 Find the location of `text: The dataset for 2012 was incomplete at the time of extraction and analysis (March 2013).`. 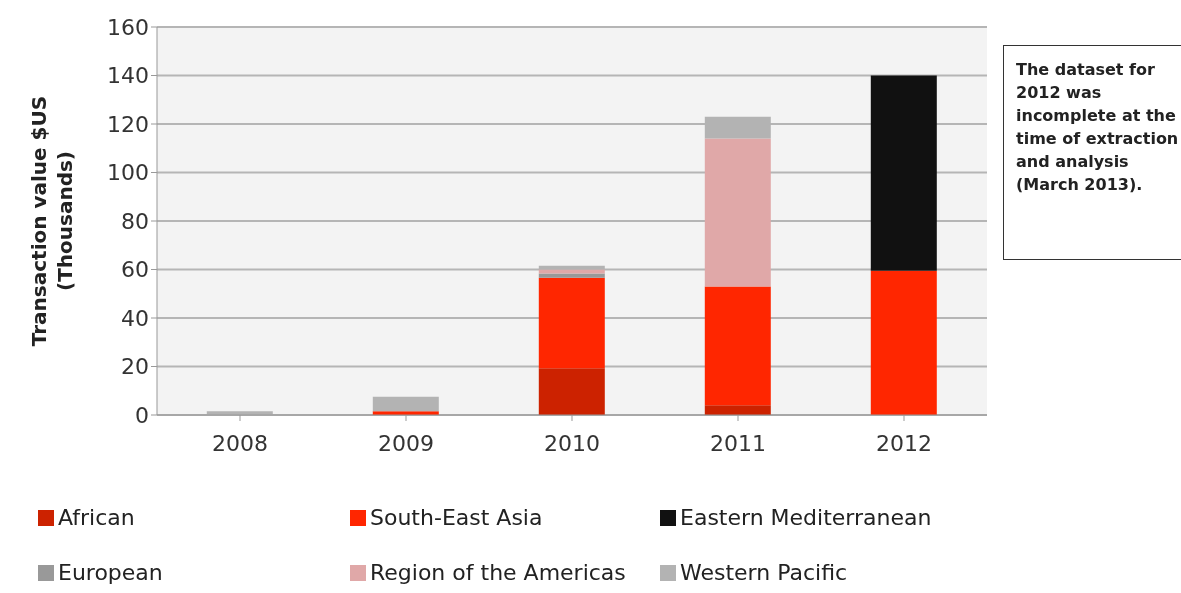

text: The dataset for 2012 was incomplete at the time of extraction and analysis (March 2013). is located at coordinates (1098, 127).